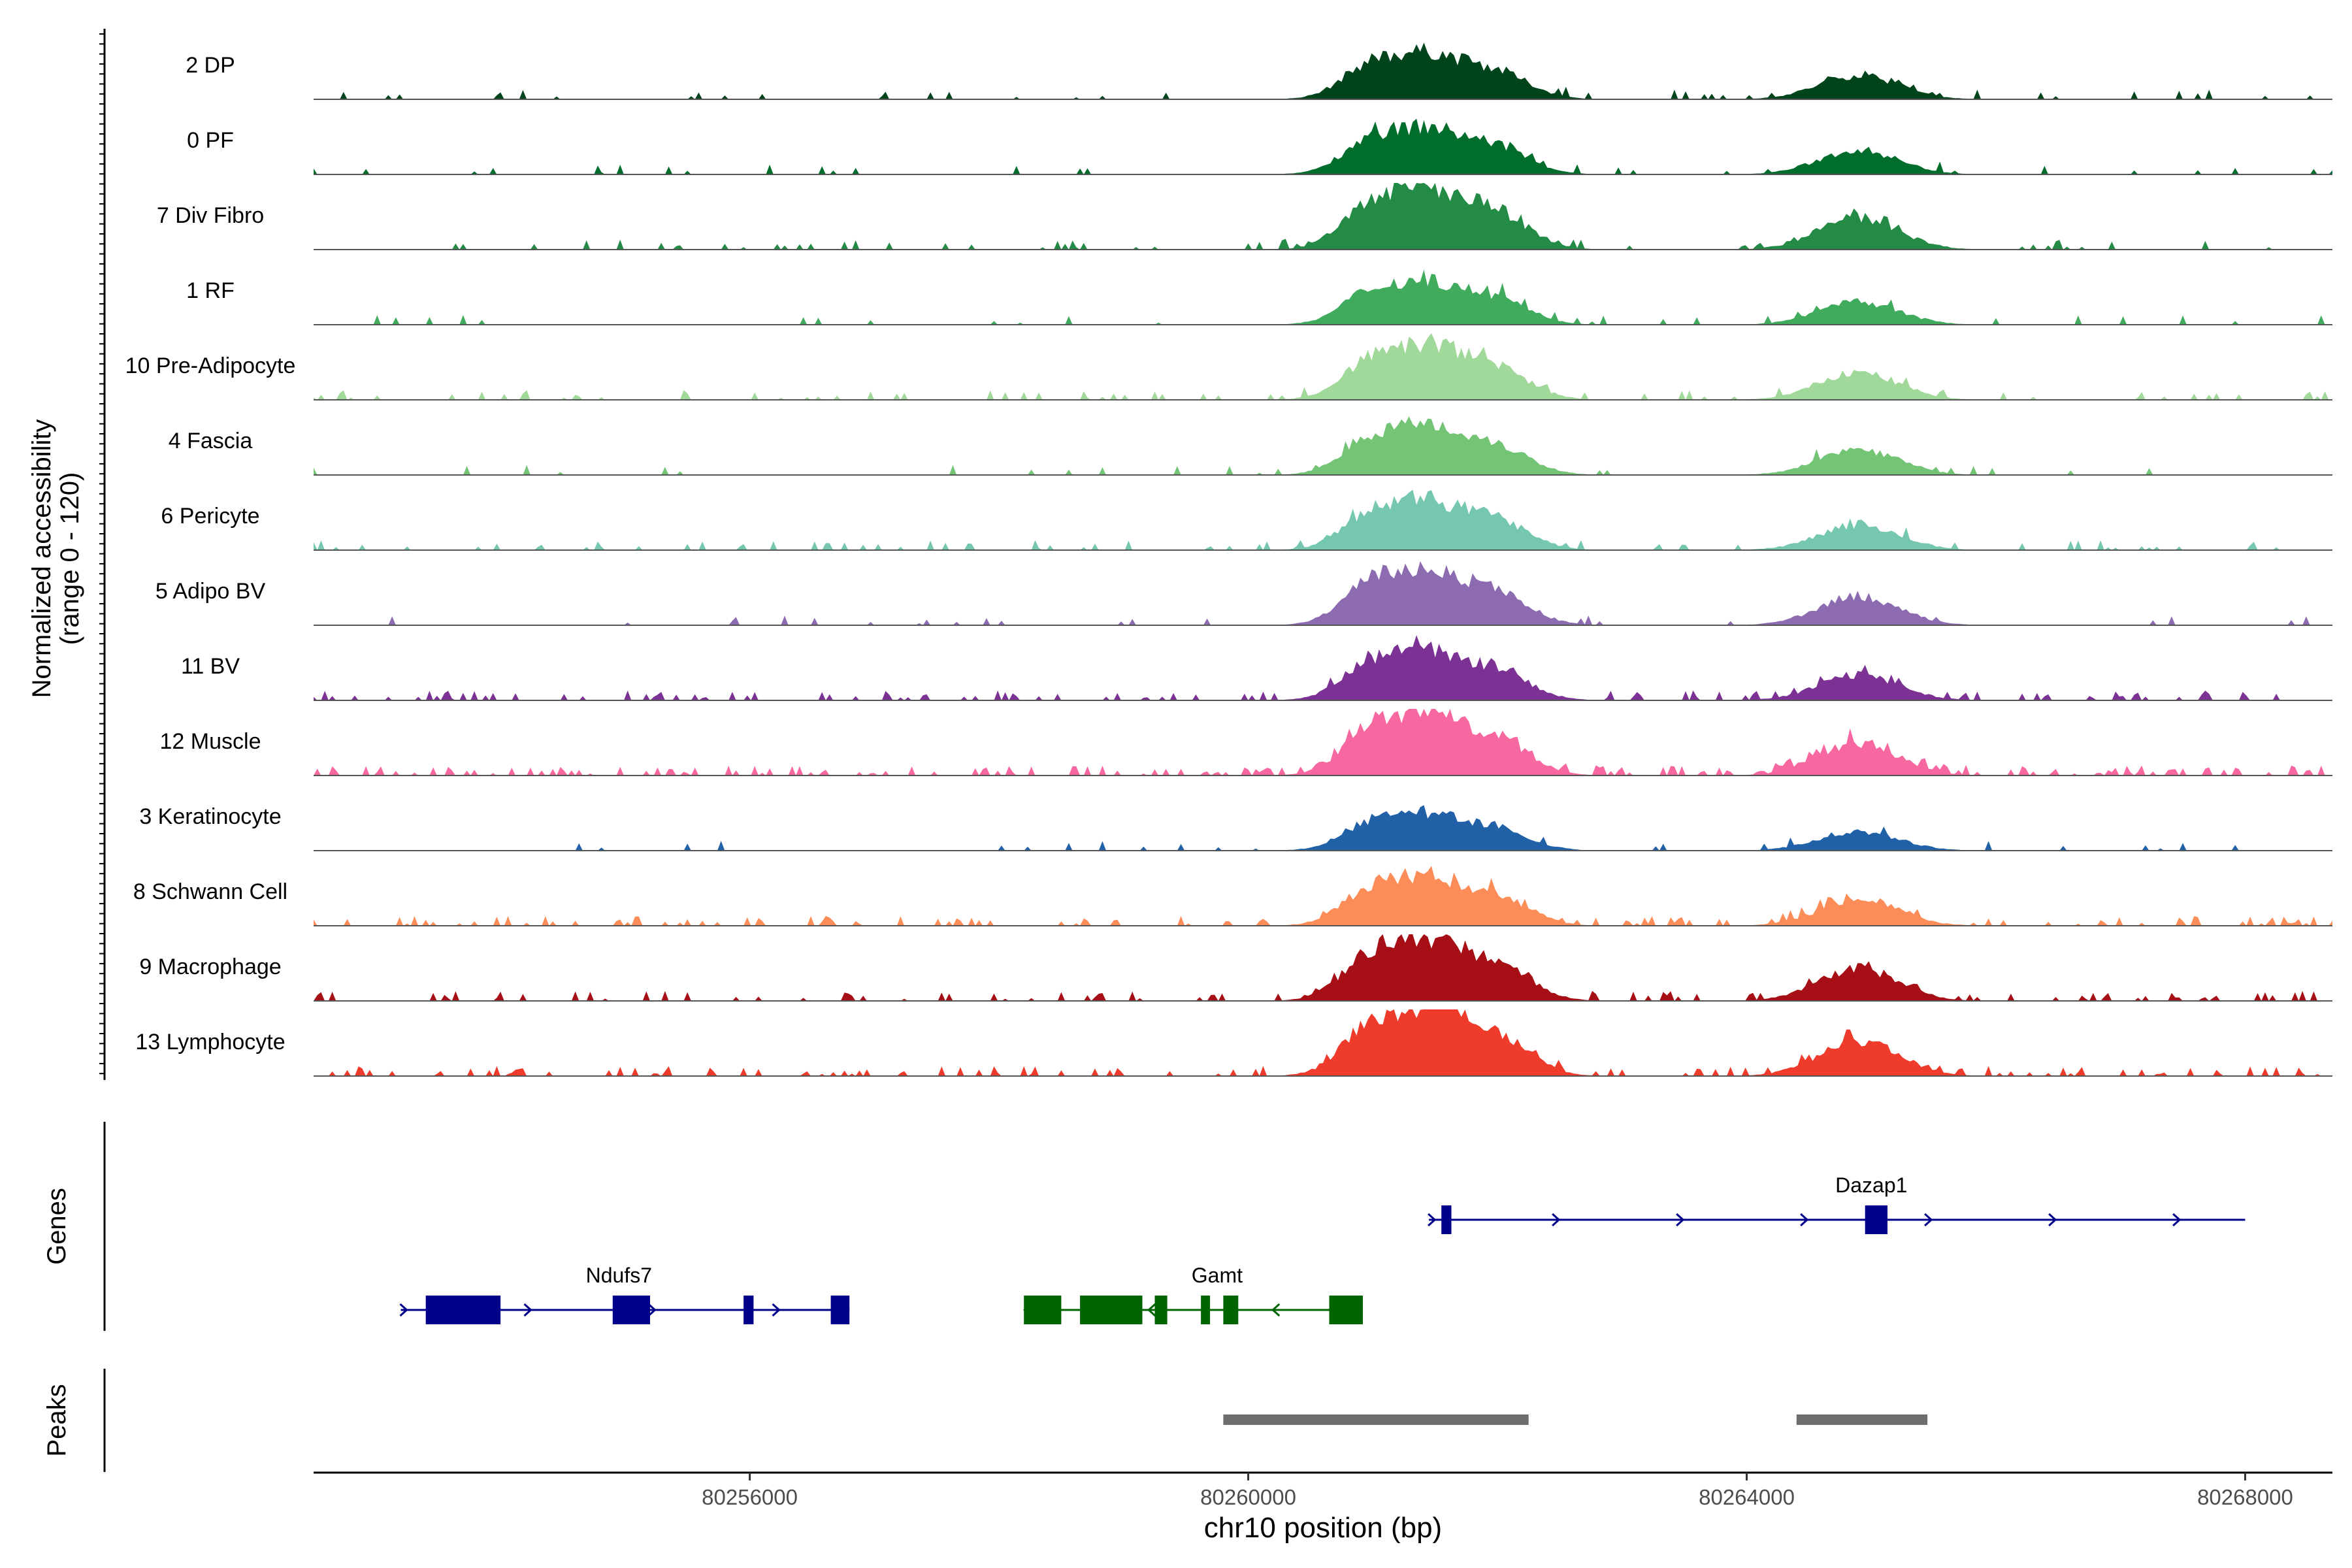 The width and height of the screenshot is (2352, 1568). Describe the element at coordinates (1497, 1491) in the screenshot. I see `x-axis-ticks: 80256000 80260000 80264000 80268000` at that location.